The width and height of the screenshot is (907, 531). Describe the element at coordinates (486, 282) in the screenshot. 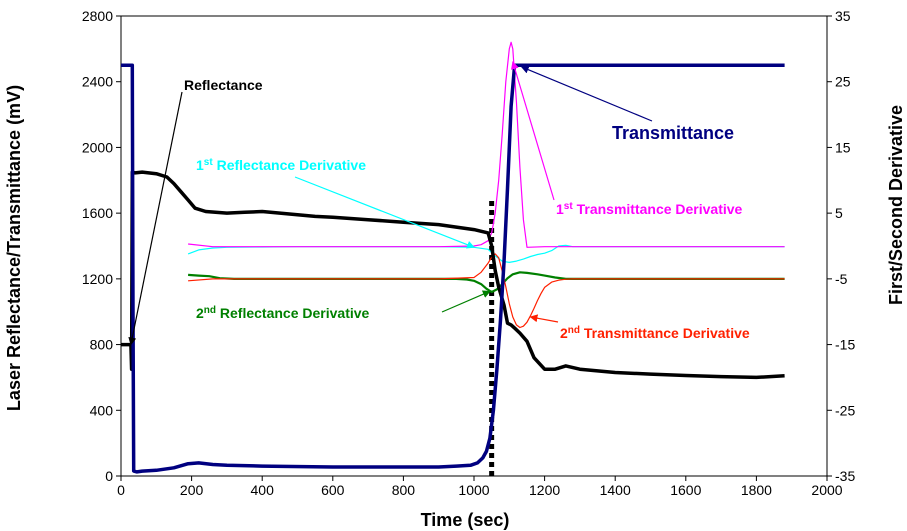

I see `series-line-2nd-reflectance-derivative` at that location.